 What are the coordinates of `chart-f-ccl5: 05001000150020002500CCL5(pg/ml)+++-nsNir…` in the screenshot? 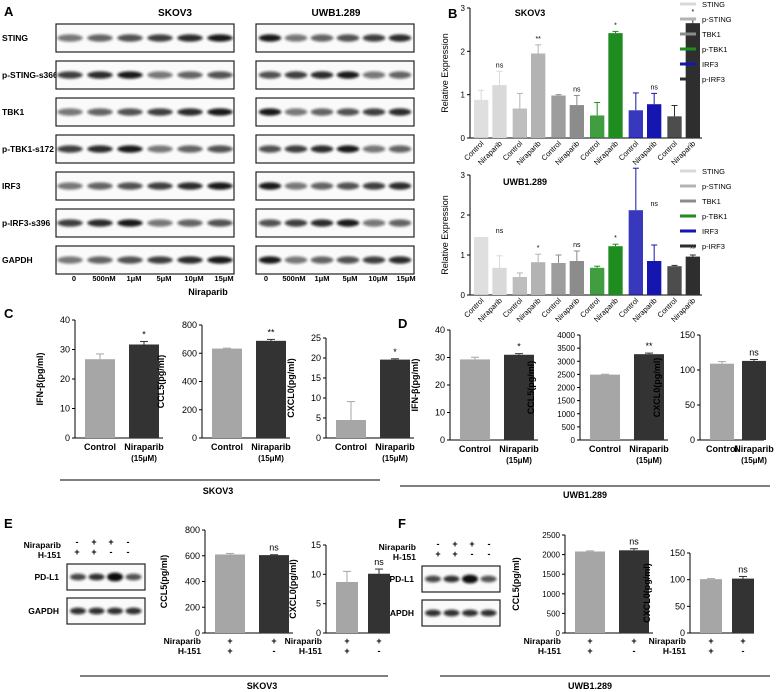 It's located at (582, 593).